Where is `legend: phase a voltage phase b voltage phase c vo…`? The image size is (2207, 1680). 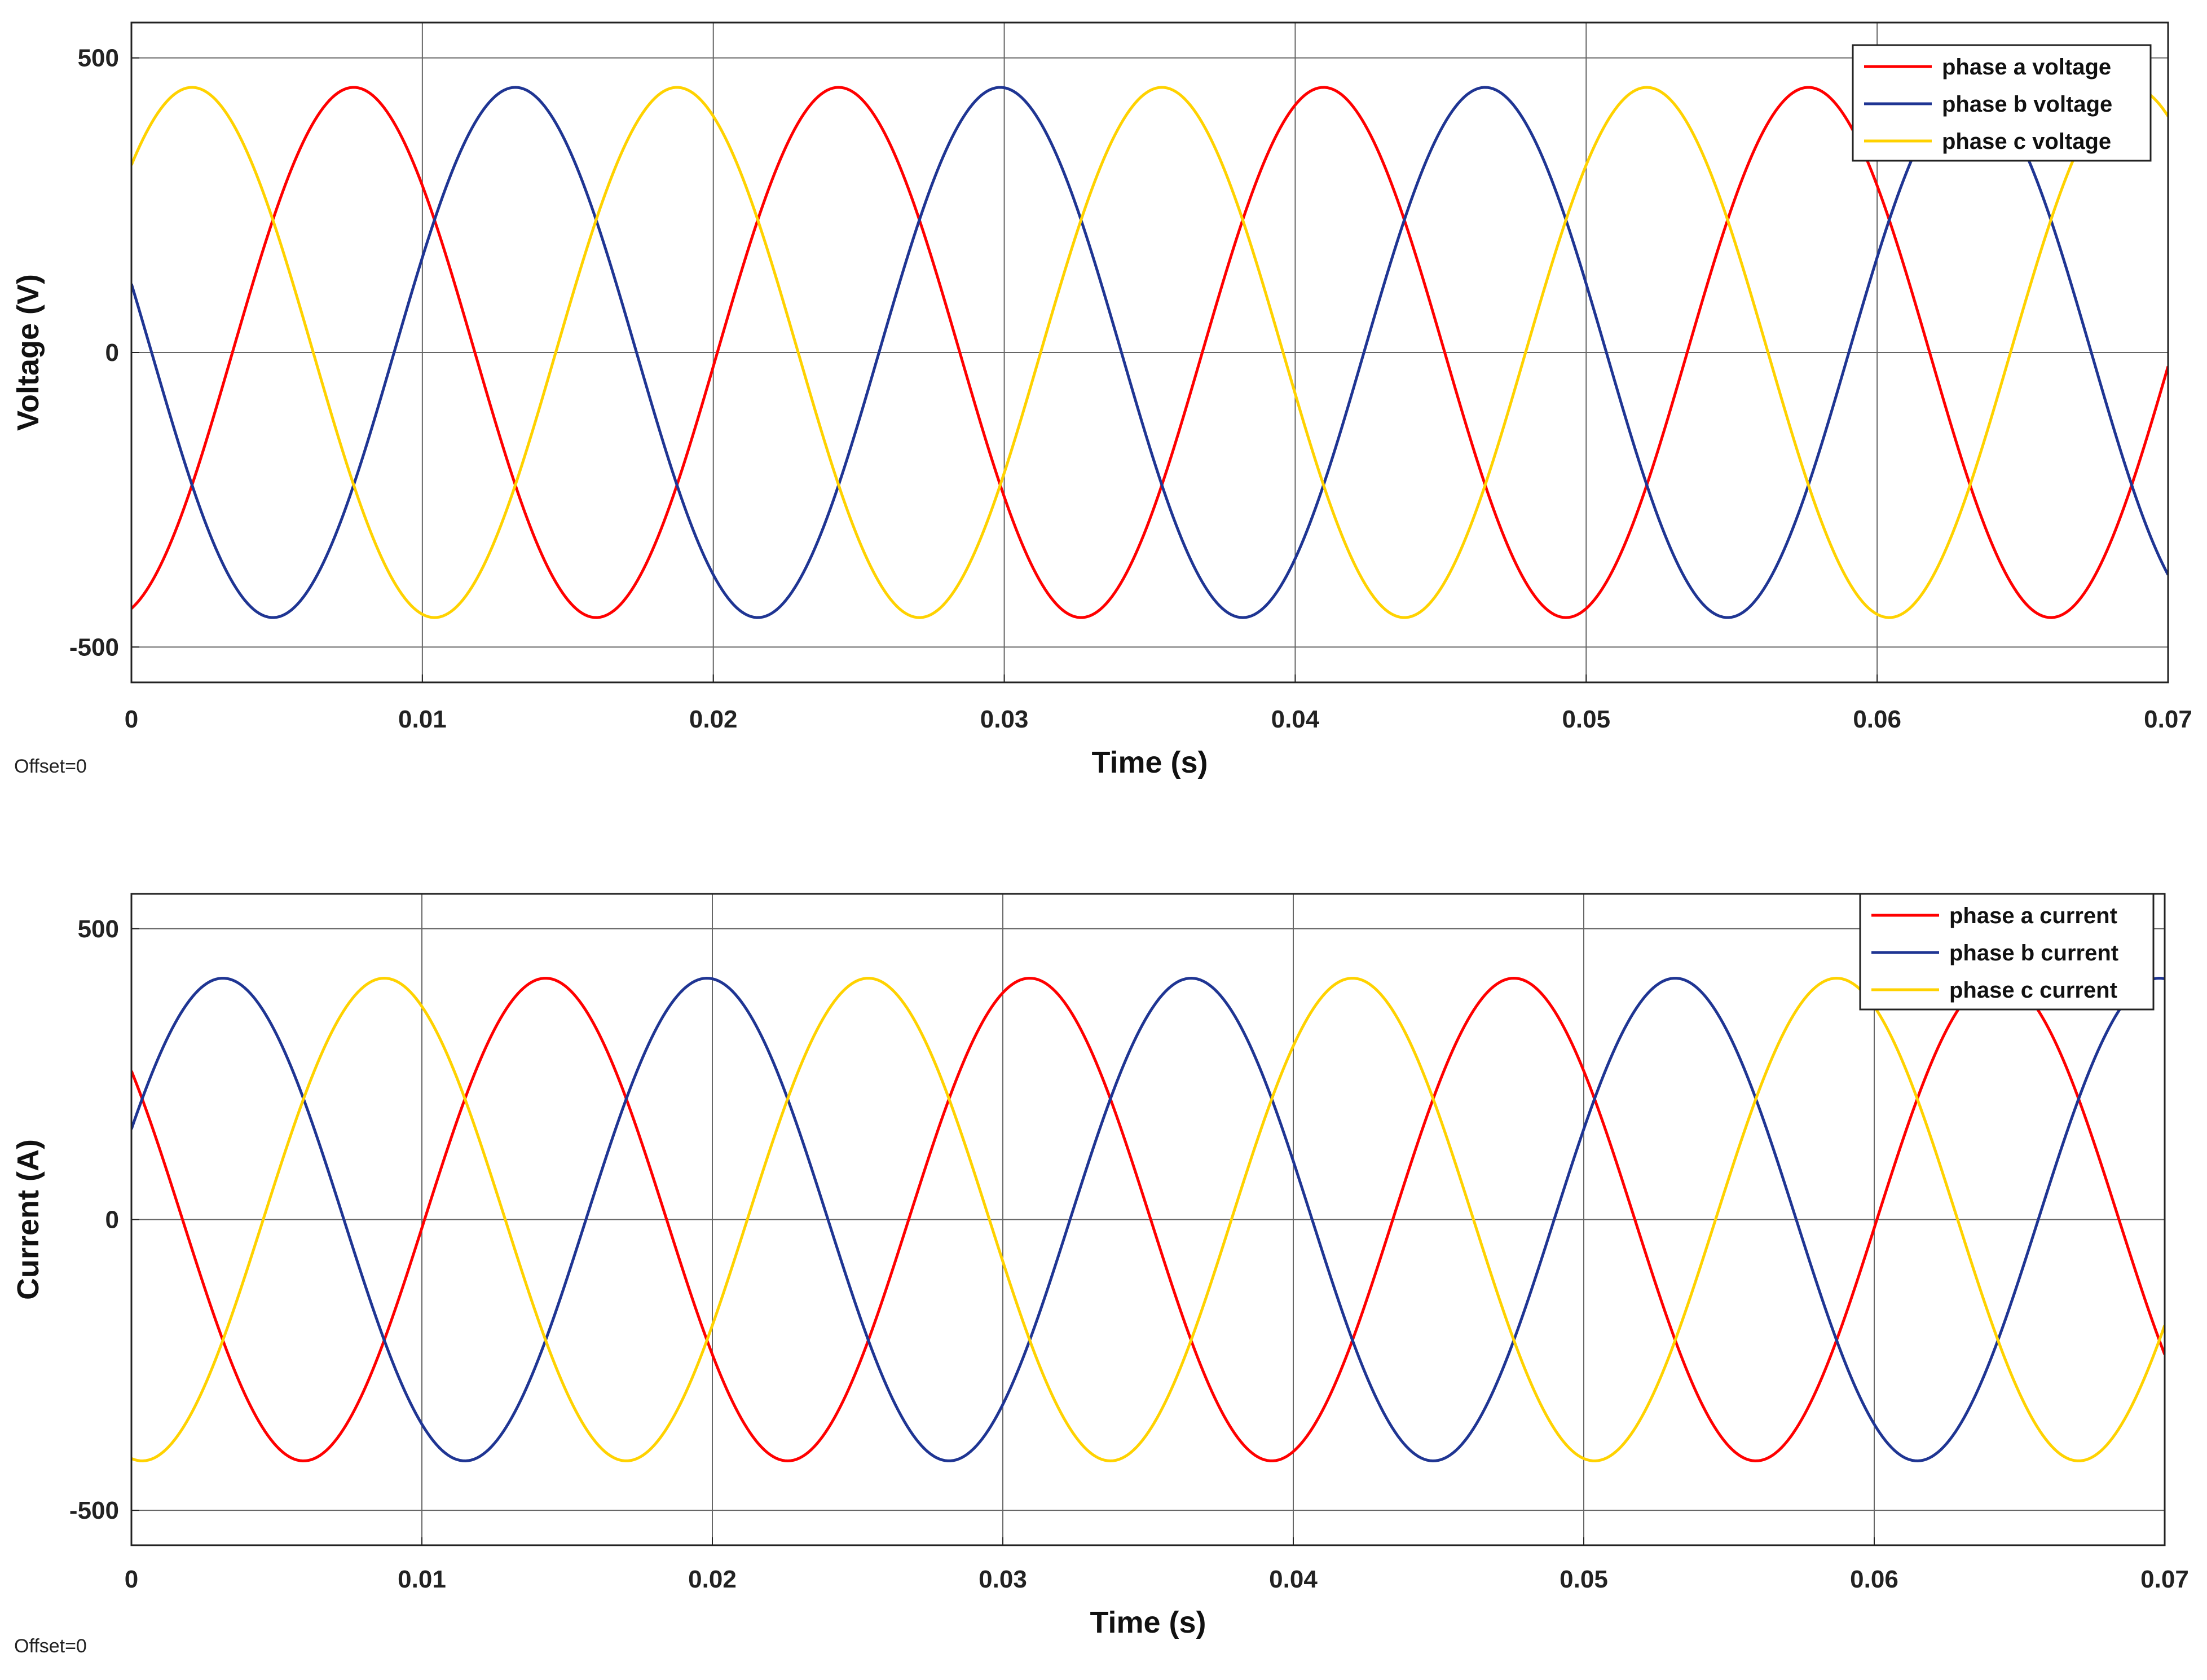 legend: phase a voltage phase b voltage phase c vo… is located at coordinates (2002, 103).